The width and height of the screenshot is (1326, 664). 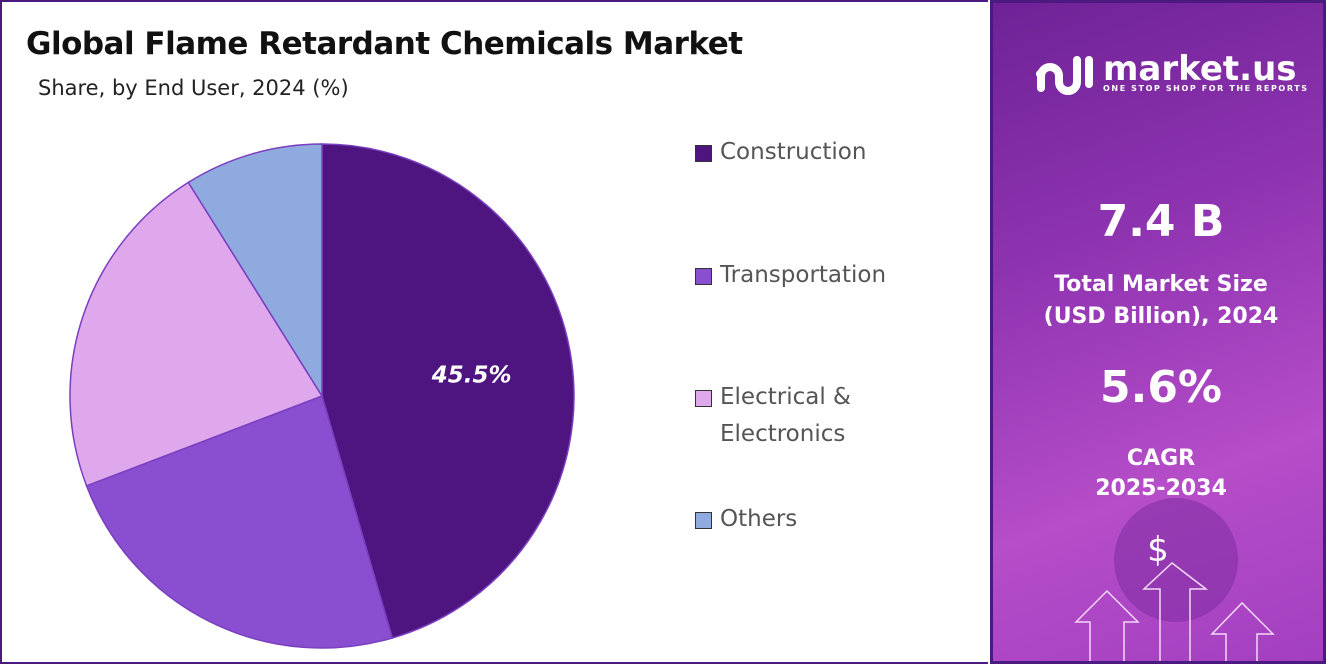 I want to click on legend-item: Transportation, so click(x=790, y=275).